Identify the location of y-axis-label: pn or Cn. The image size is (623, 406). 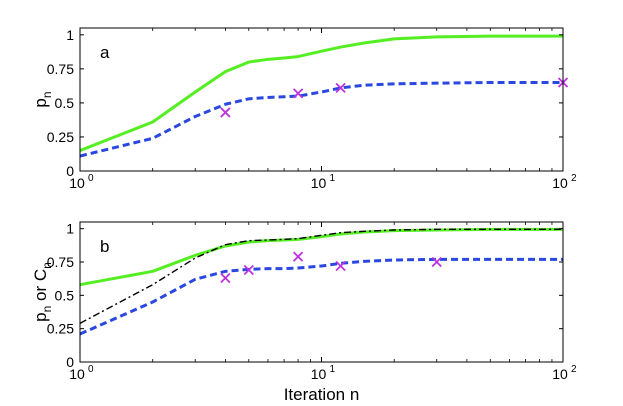
(42, 292).